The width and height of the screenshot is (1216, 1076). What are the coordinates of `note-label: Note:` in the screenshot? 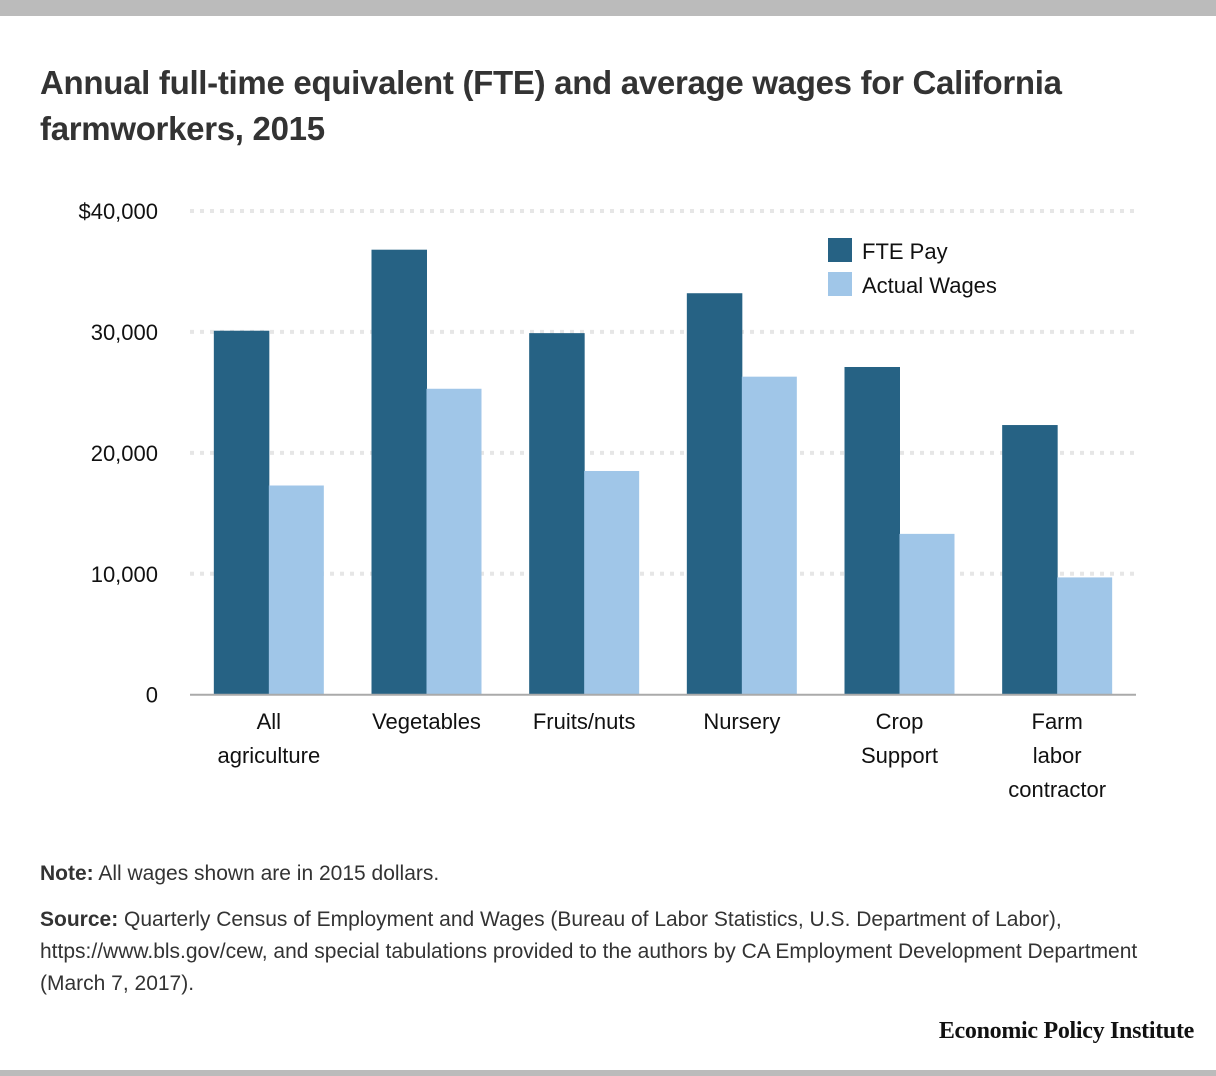 It's located at (67, 873).